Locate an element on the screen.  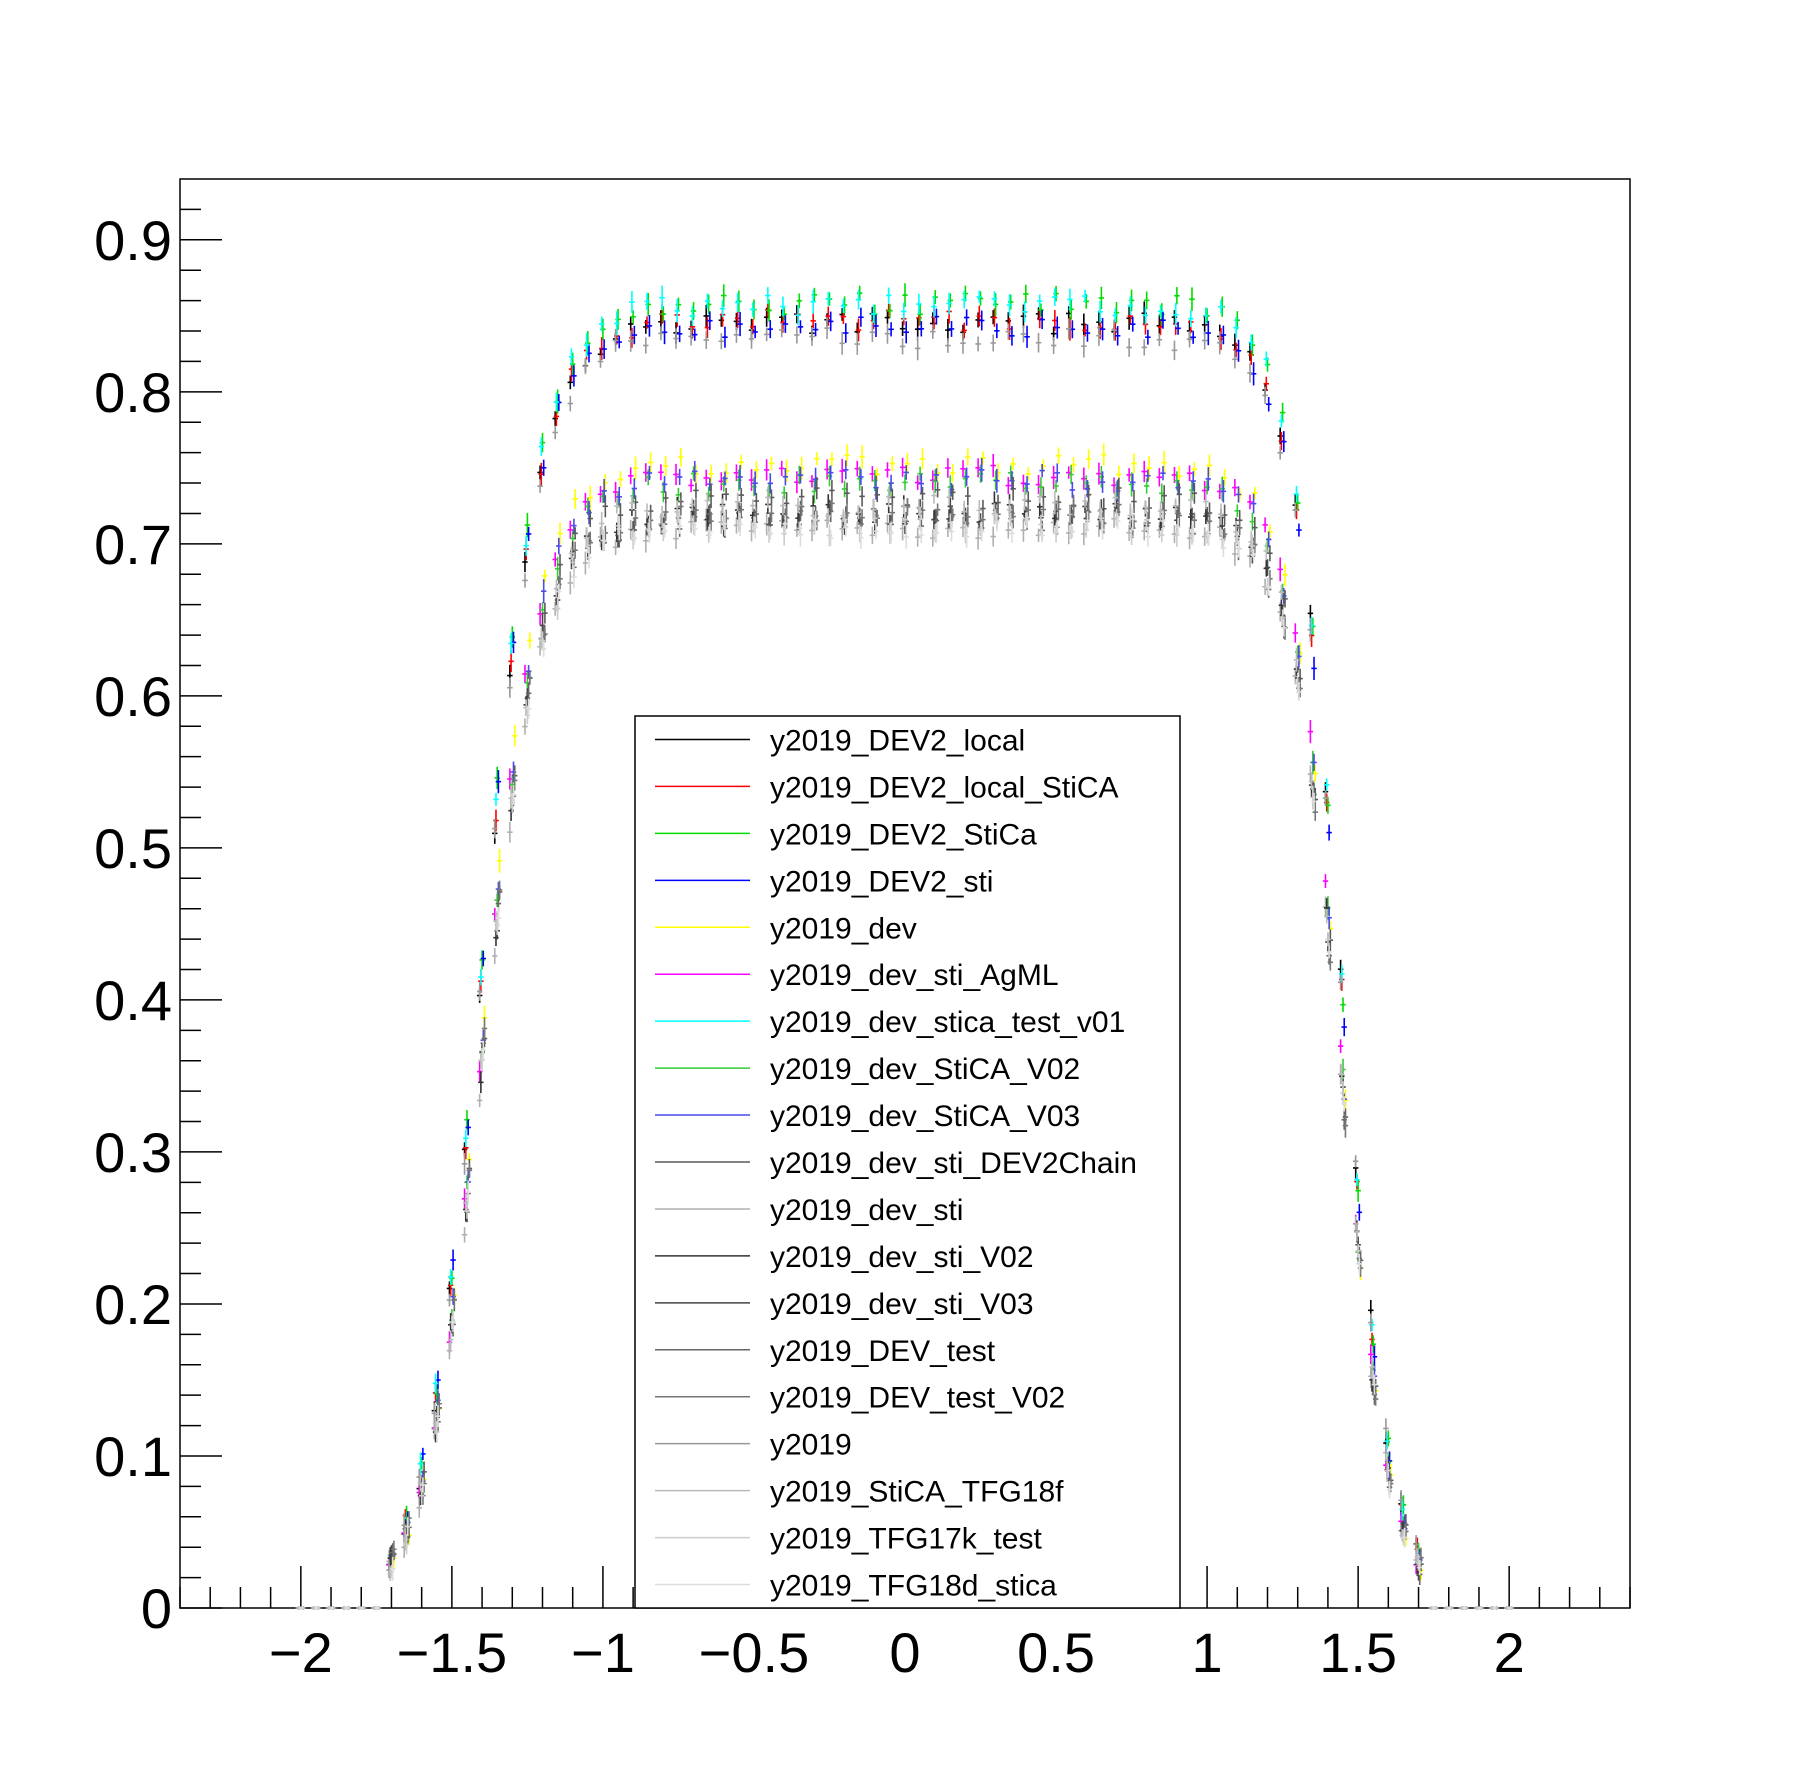
legend-label: y2019_DEV2_local is located at coordinates (897, 740).